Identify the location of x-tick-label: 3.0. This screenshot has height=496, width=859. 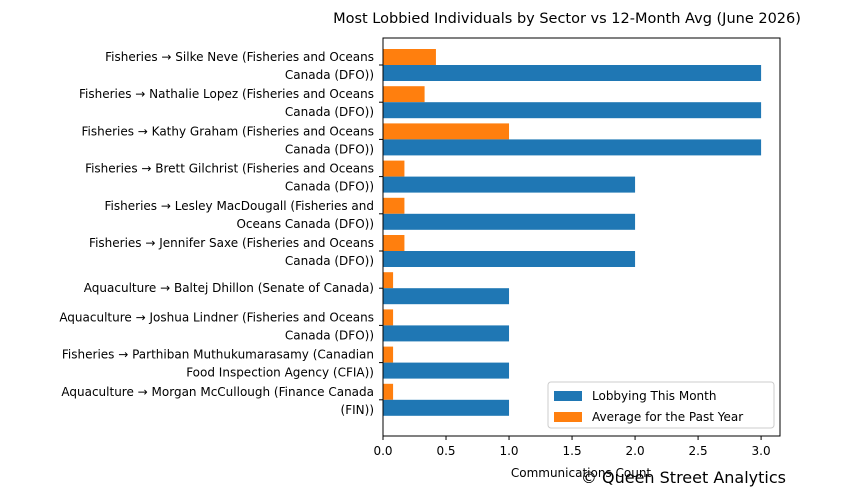
(761, 451).